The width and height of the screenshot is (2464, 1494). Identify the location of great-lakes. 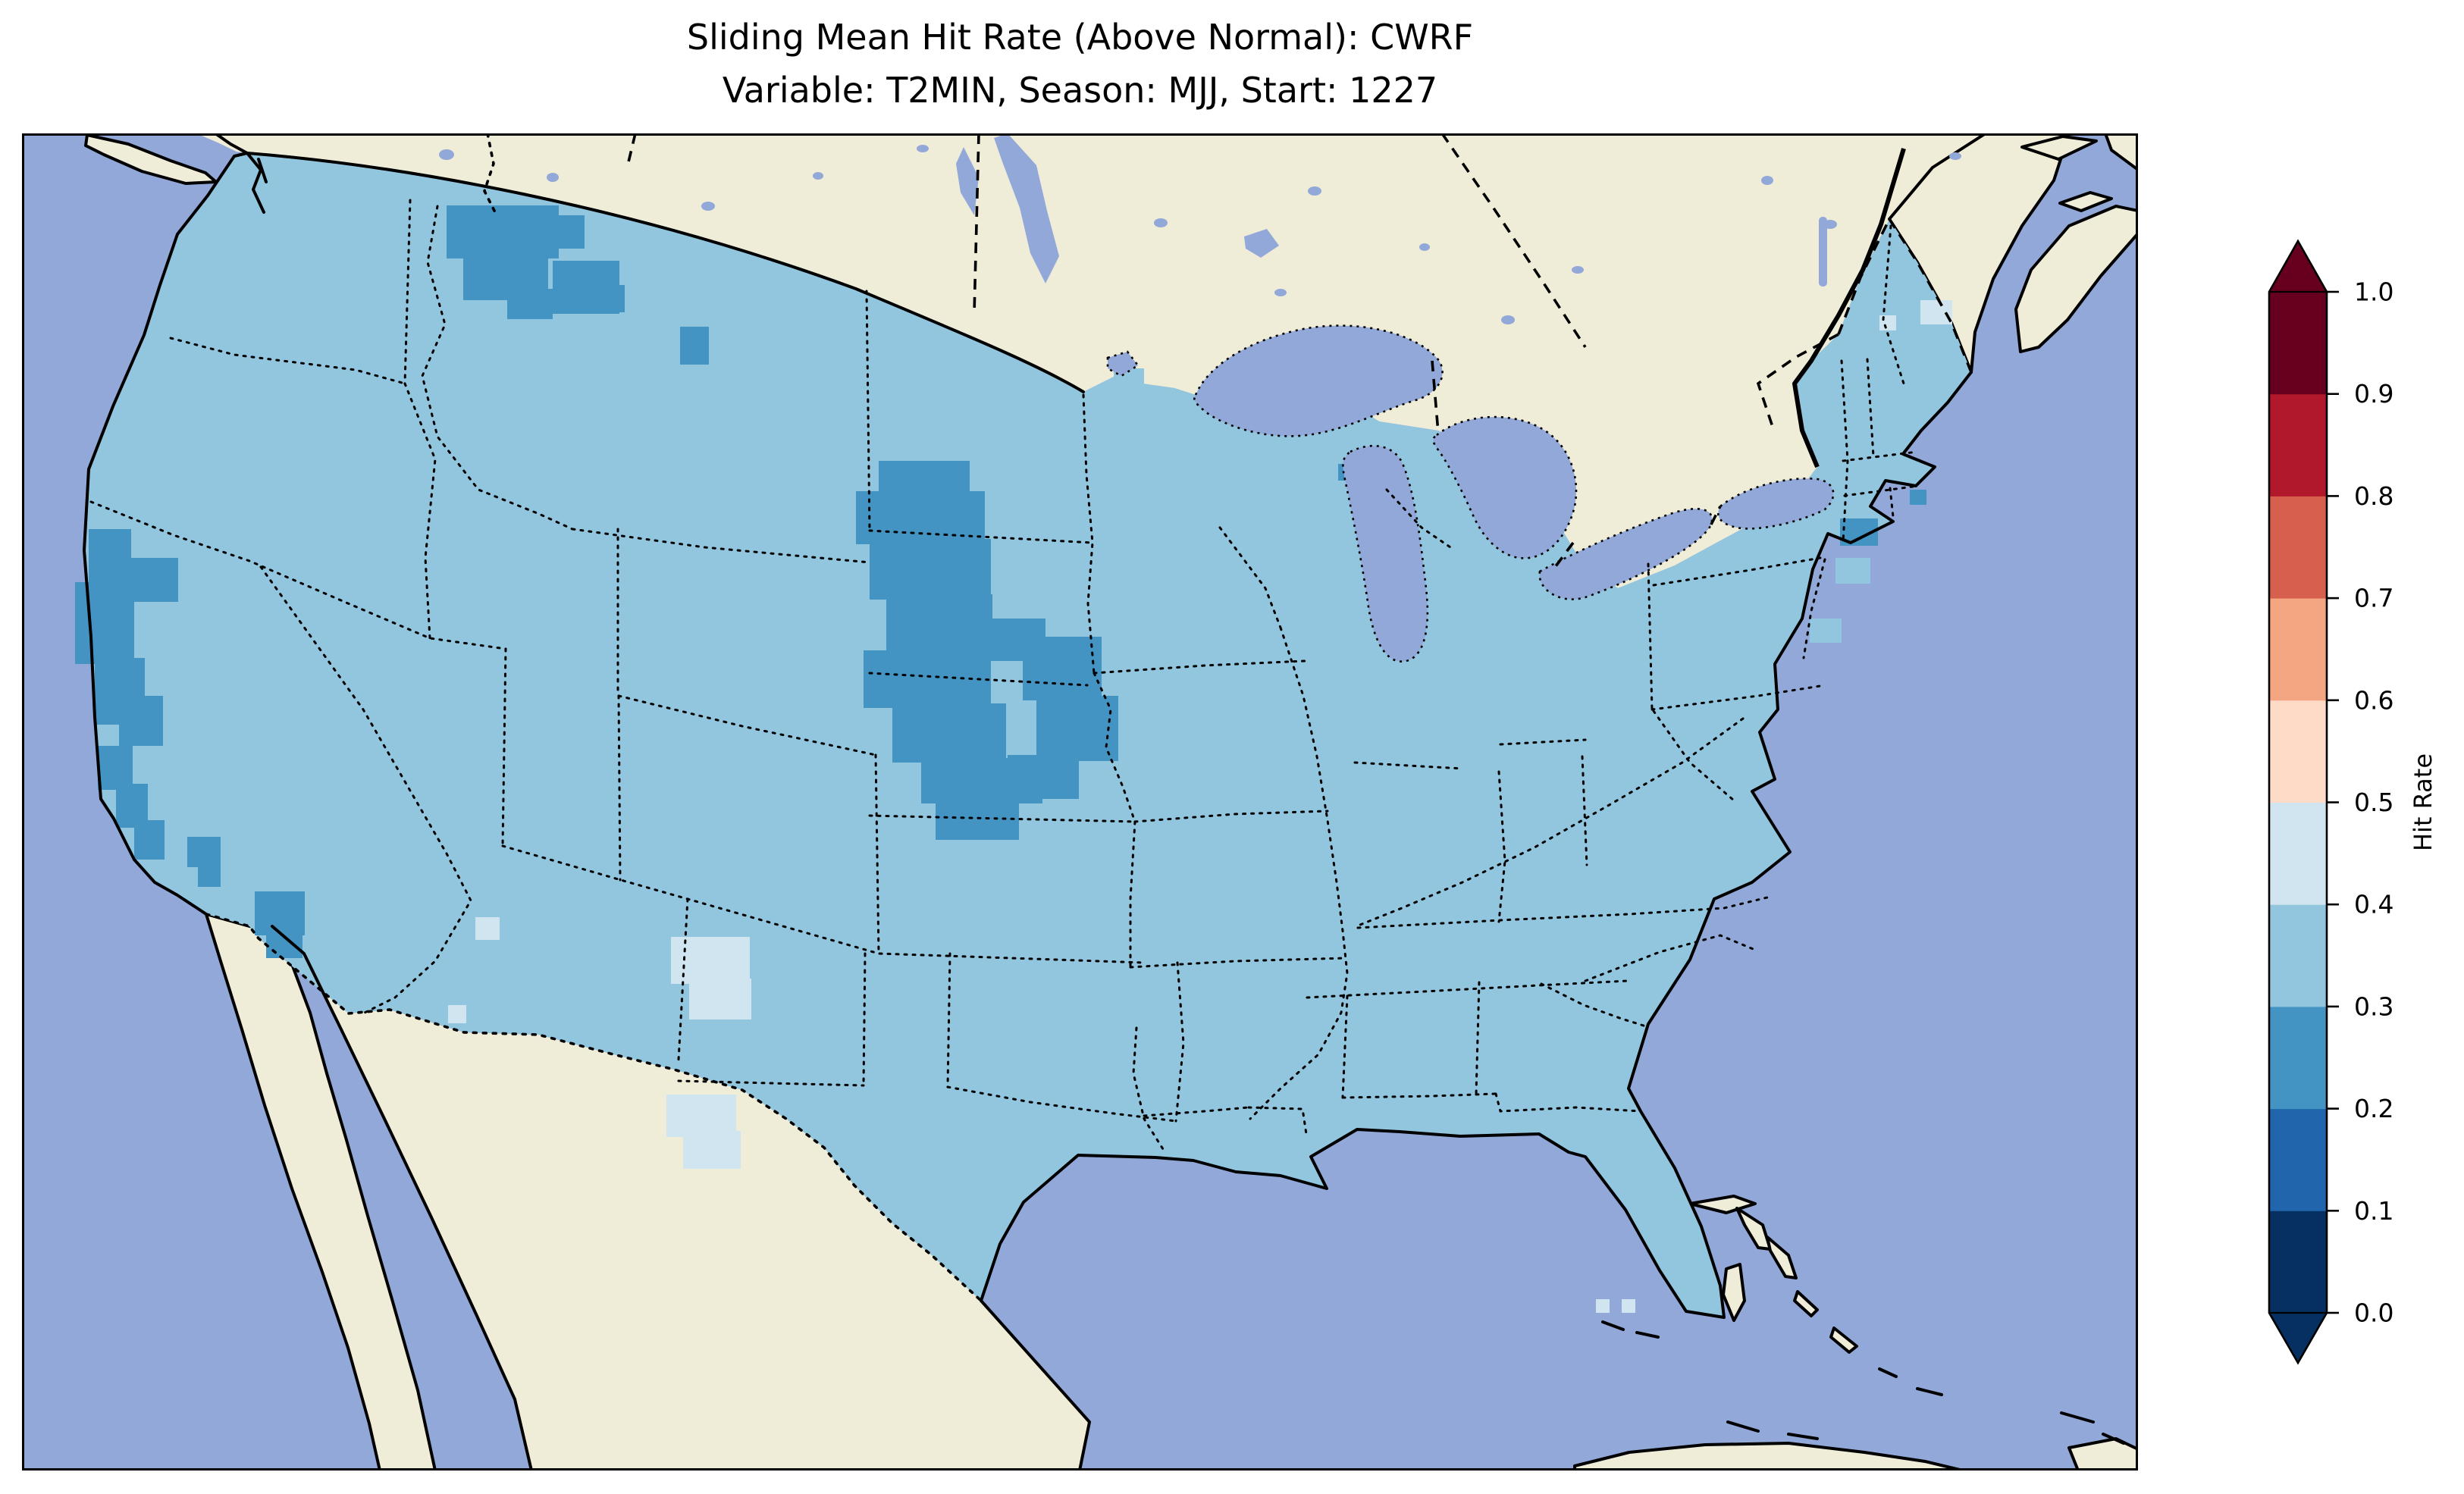
(1471, 493).